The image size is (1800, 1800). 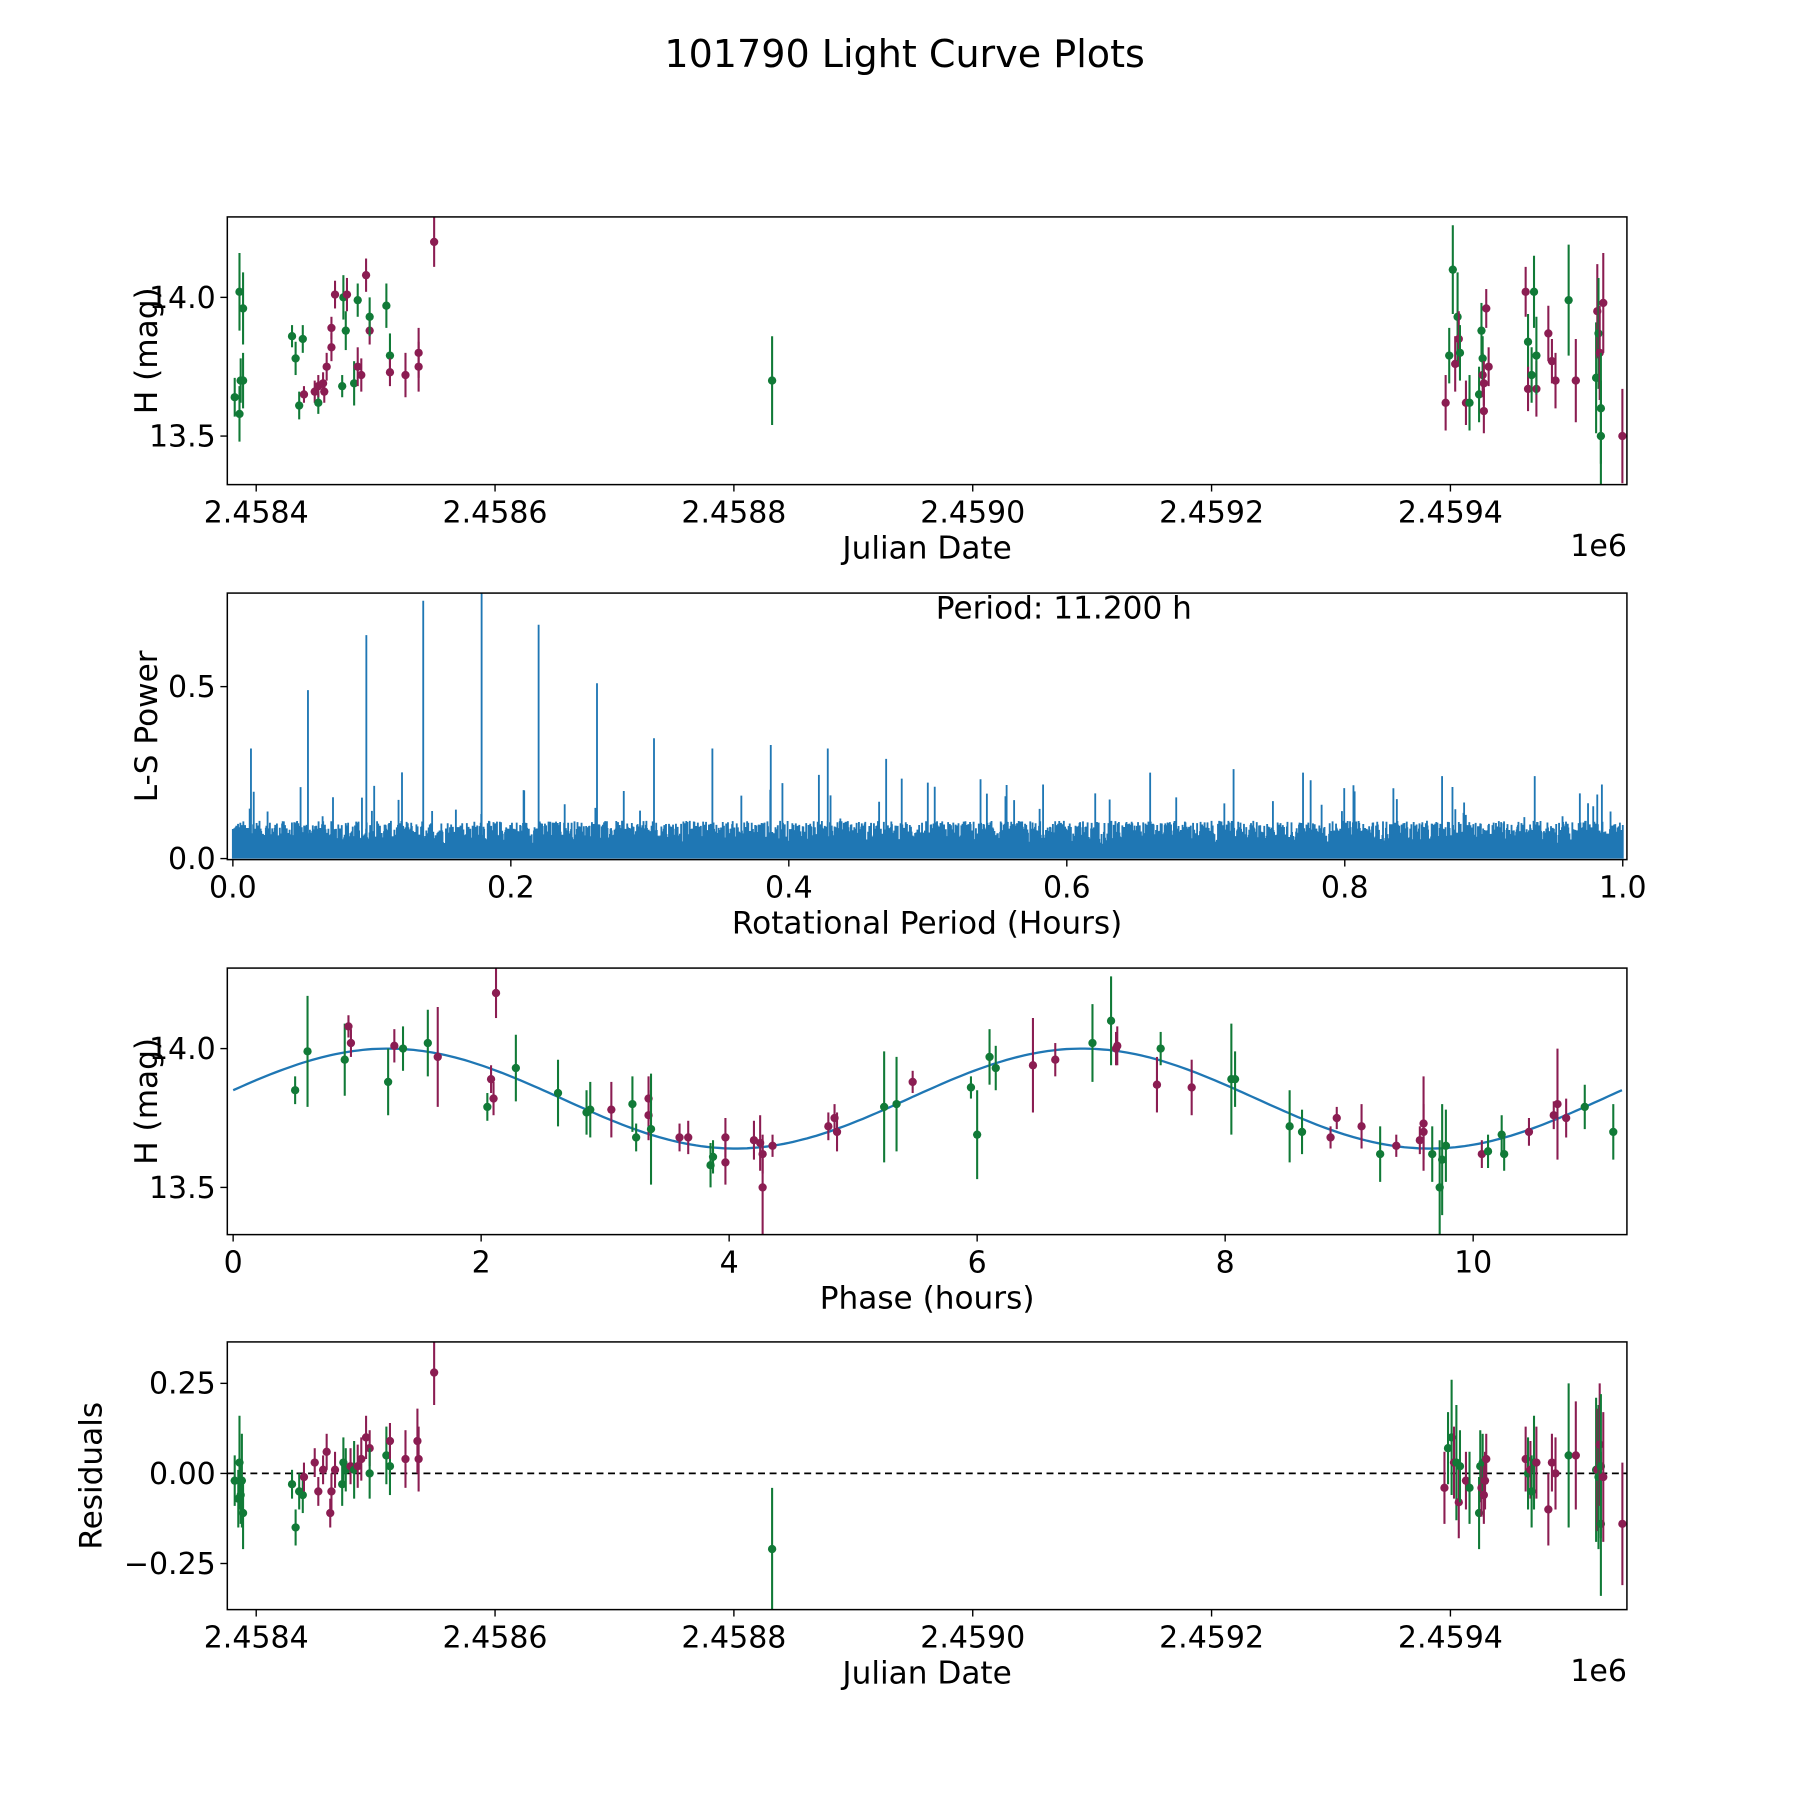 What do you see at coordinates (233, 1263) in the screenshot?
I see `x-tick-label: 0` at bounding box center [233, 1263].